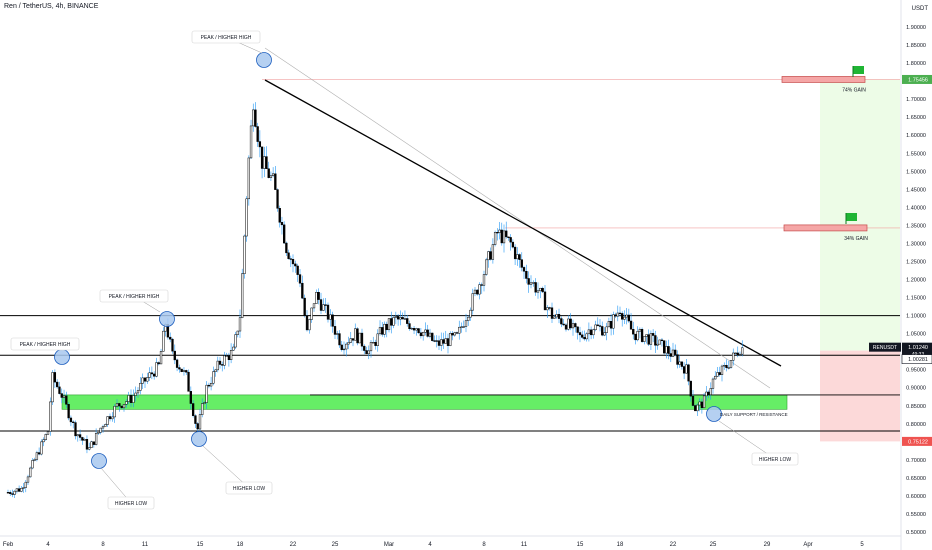  I want to click on flag-icon-cloth, so click(858, 70).